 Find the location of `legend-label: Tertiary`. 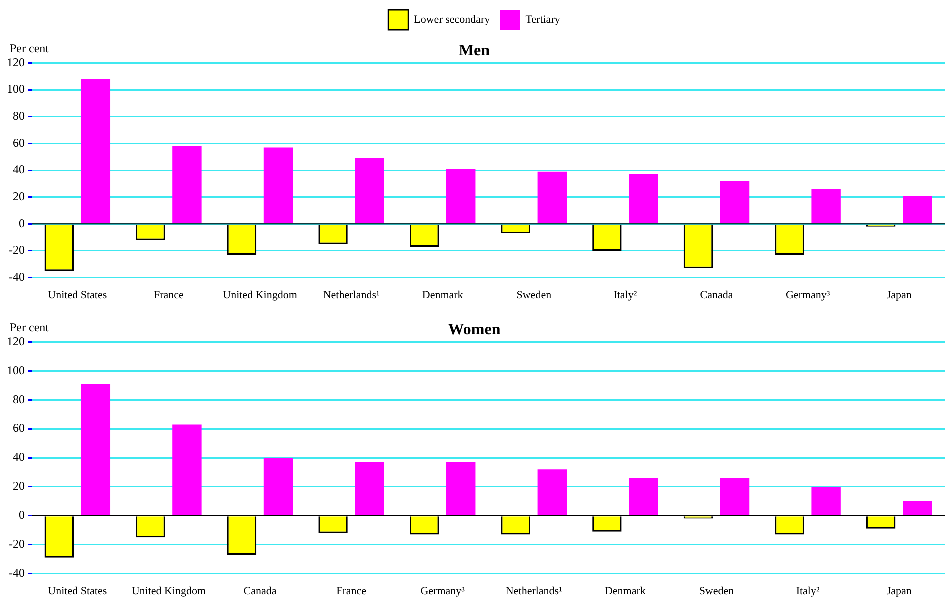

legend-label: Tertiary is located at coordinates (543, 20).